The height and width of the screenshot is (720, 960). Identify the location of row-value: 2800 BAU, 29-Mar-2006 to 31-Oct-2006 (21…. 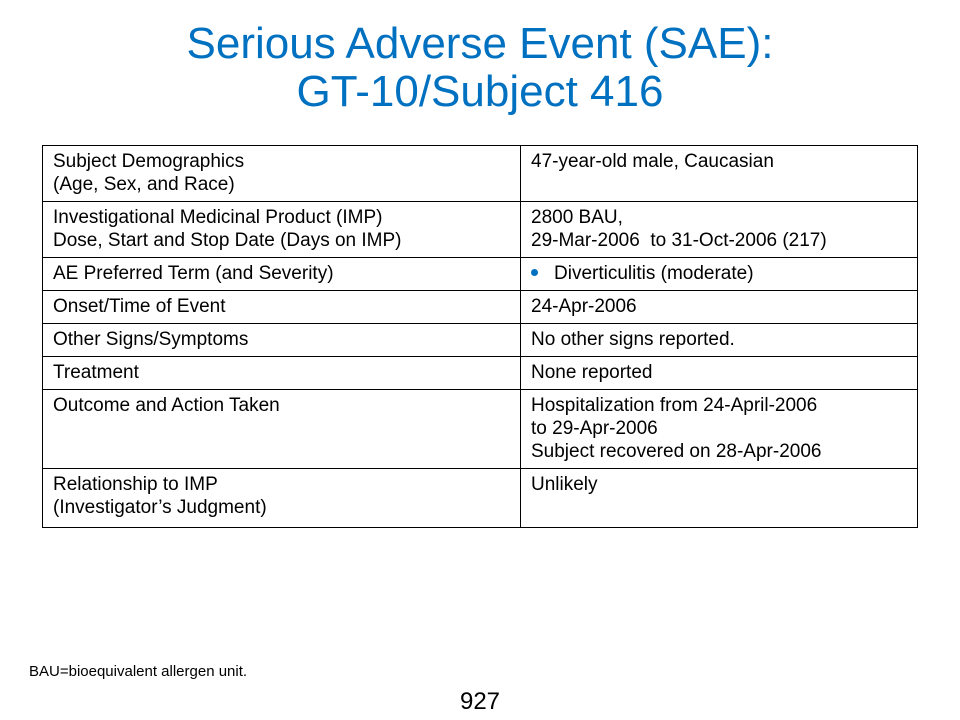
(719, 229).